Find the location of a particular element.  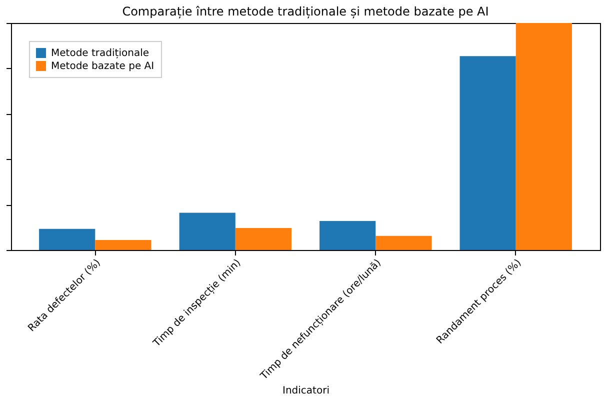

chart-title: Comparație între metode tradiționale și metode bazate pe AI is located at coordinates (305, 11).